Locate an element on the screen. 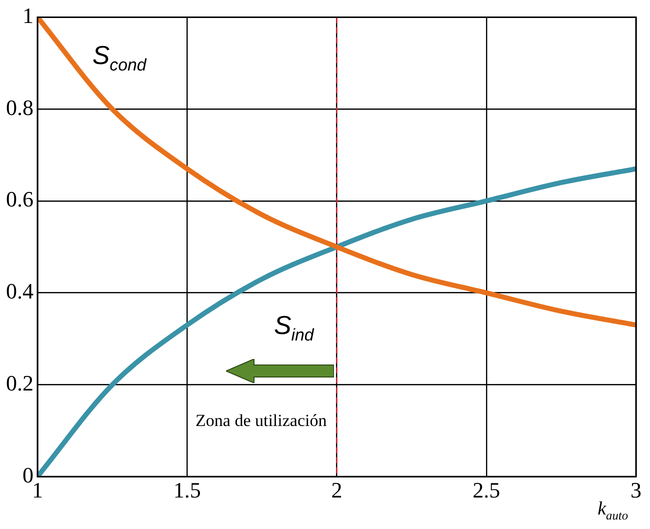  y-tick-label: 0.2 is located at coordinates (20, 383).